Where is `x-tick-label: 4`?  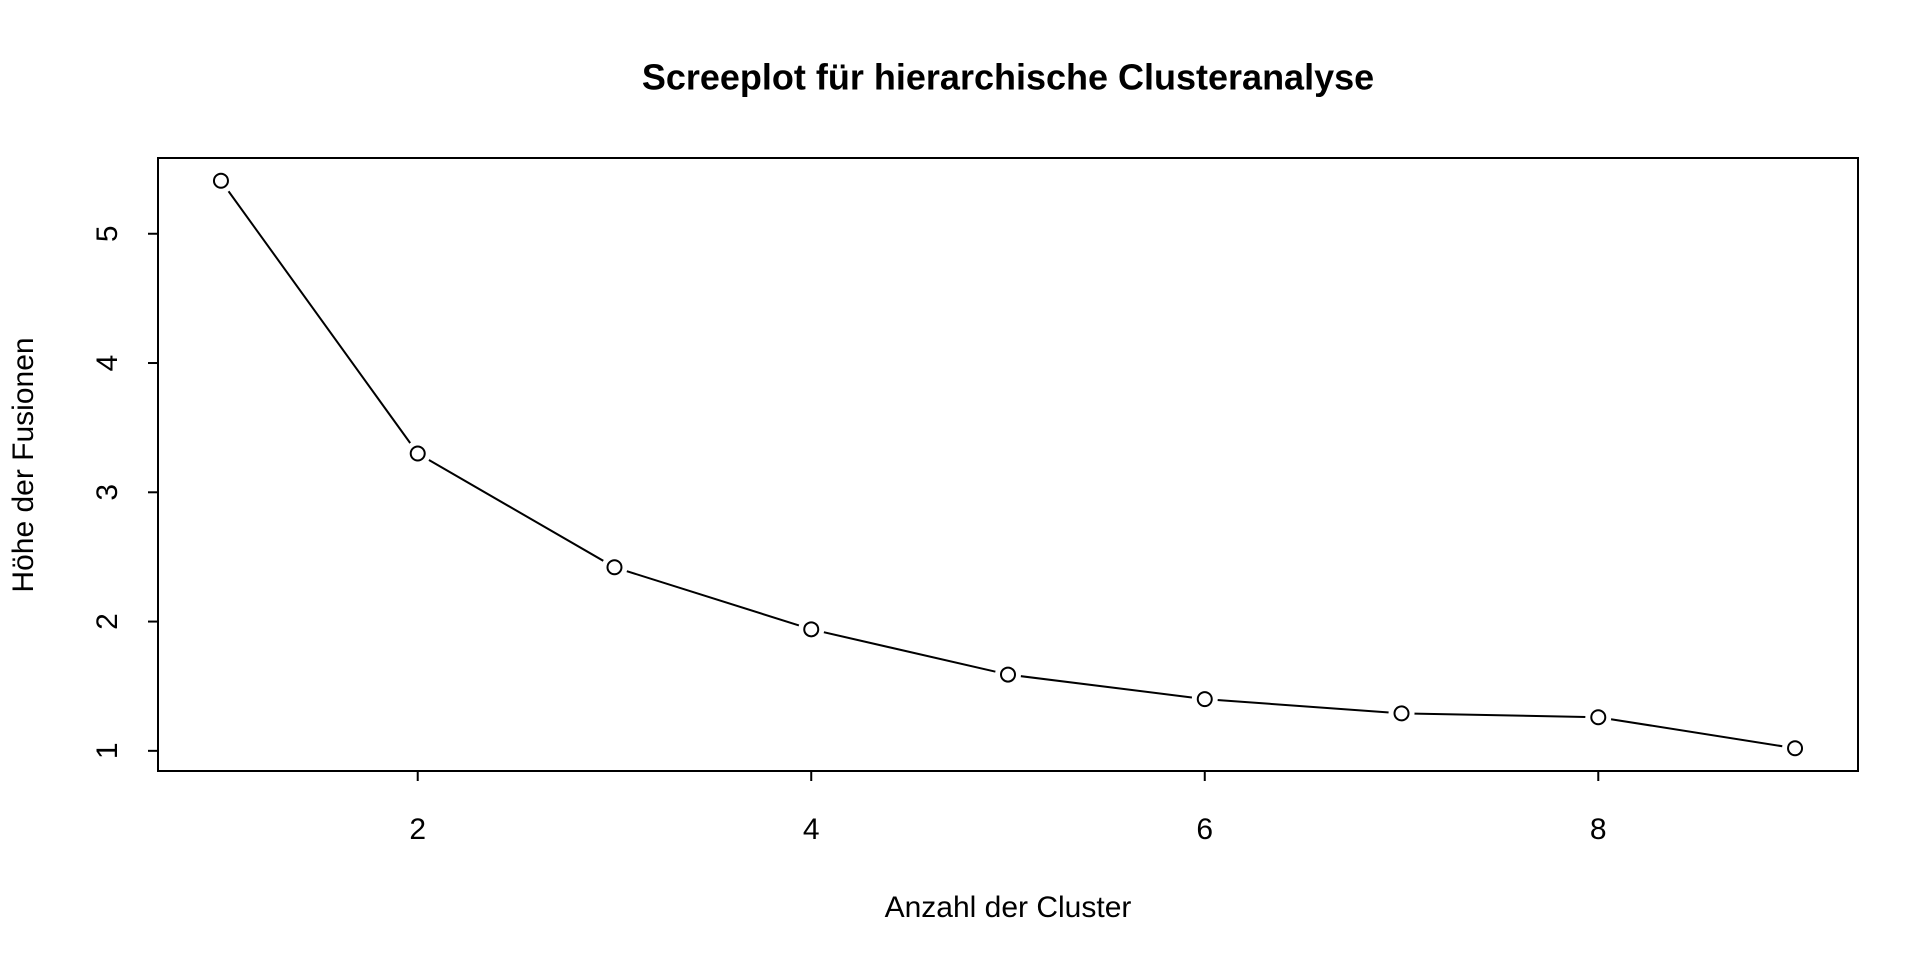 x-tick-label: 4 is located at coordinates (811, 829).